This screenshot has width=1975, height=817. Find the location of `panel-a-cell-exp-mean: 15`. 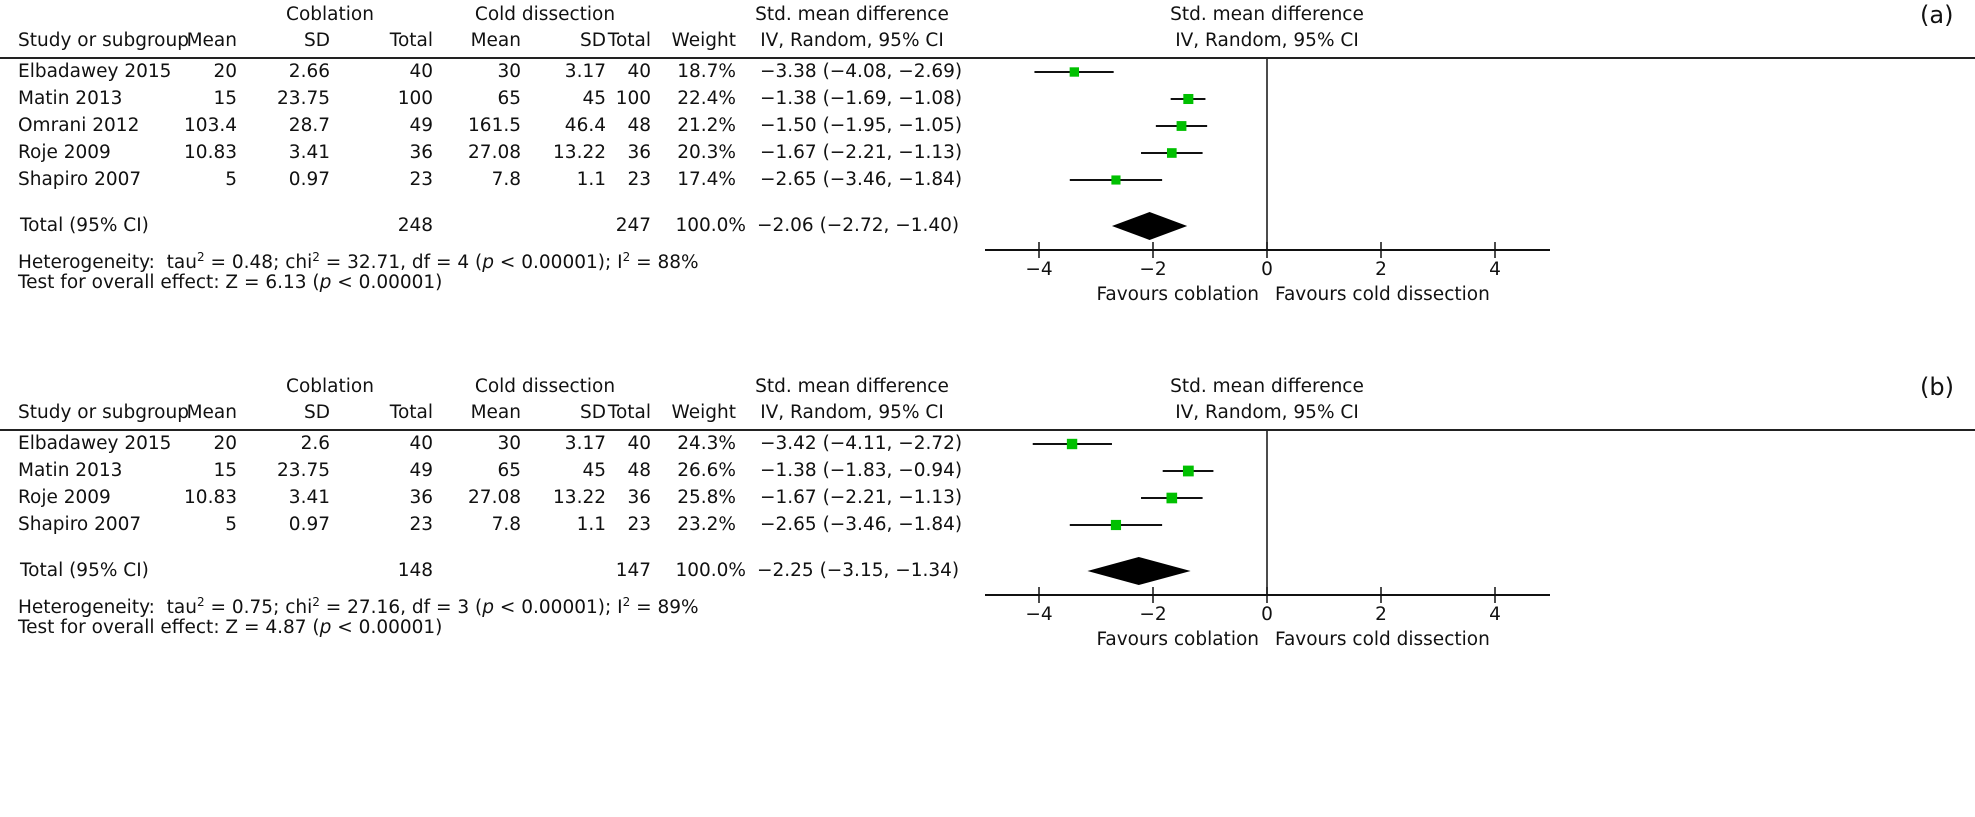

panel-a-cell-exp-mean: 15 is located at coordinates (225, 98).